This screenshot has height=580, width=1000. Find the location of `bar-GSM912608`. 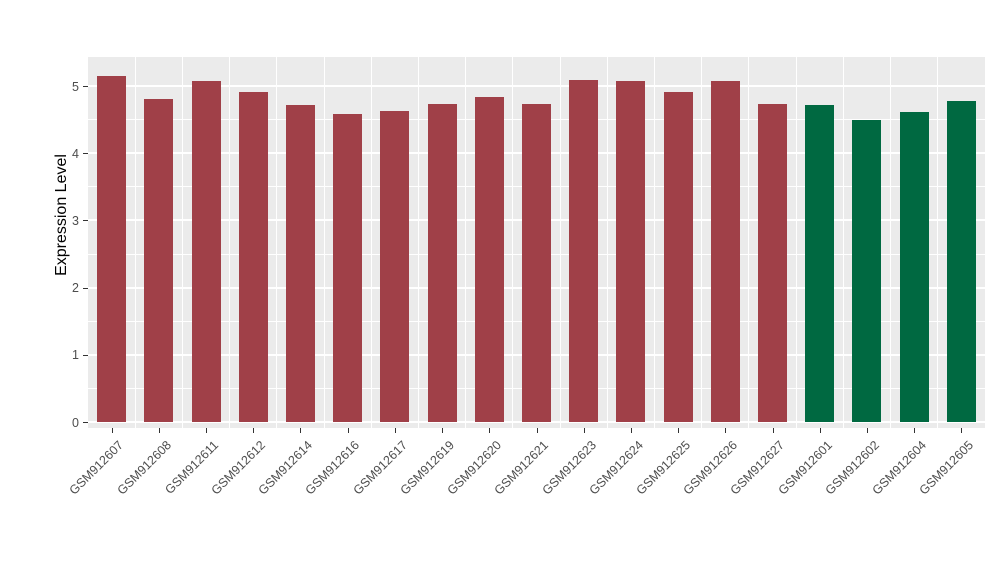

bar-GSM912608 is located at coordinates (158, 260).